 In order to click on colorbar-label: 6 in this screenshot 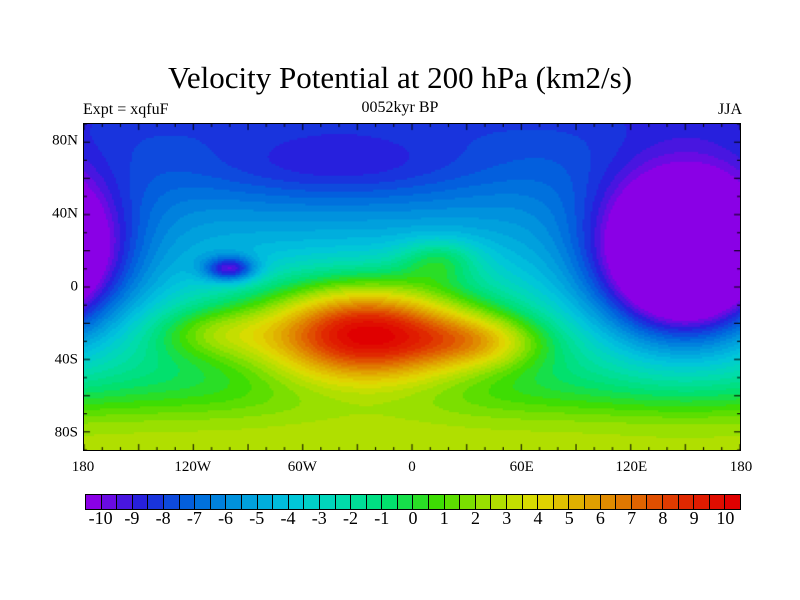, I will do `click(600, 518)`.